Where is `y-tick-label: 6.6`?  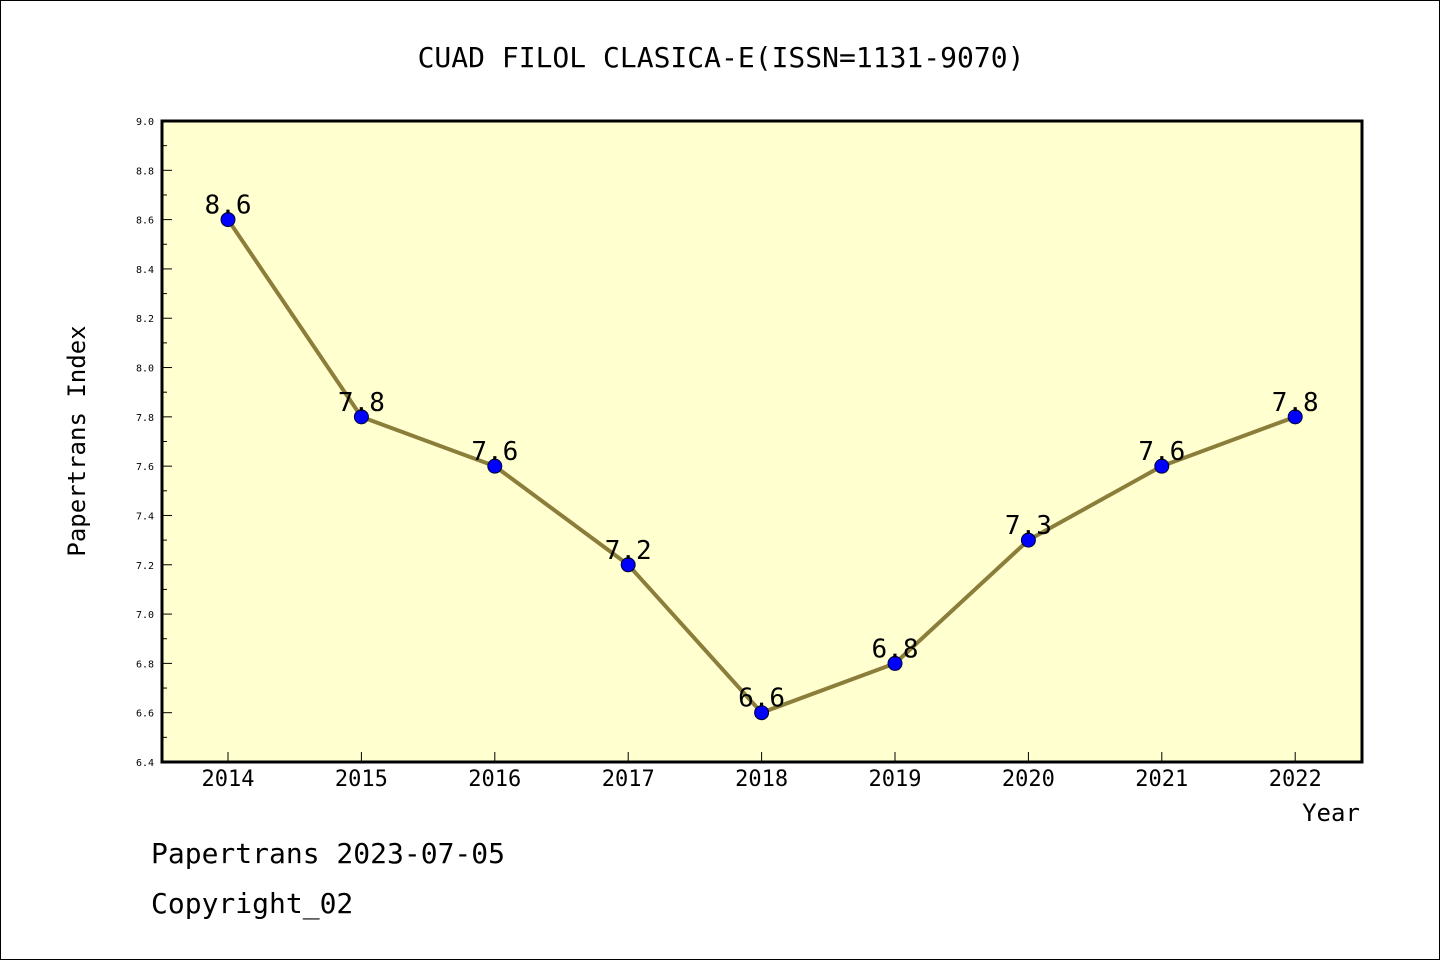 y-tick-label: 6.6 is located at coordinates (145, 714).